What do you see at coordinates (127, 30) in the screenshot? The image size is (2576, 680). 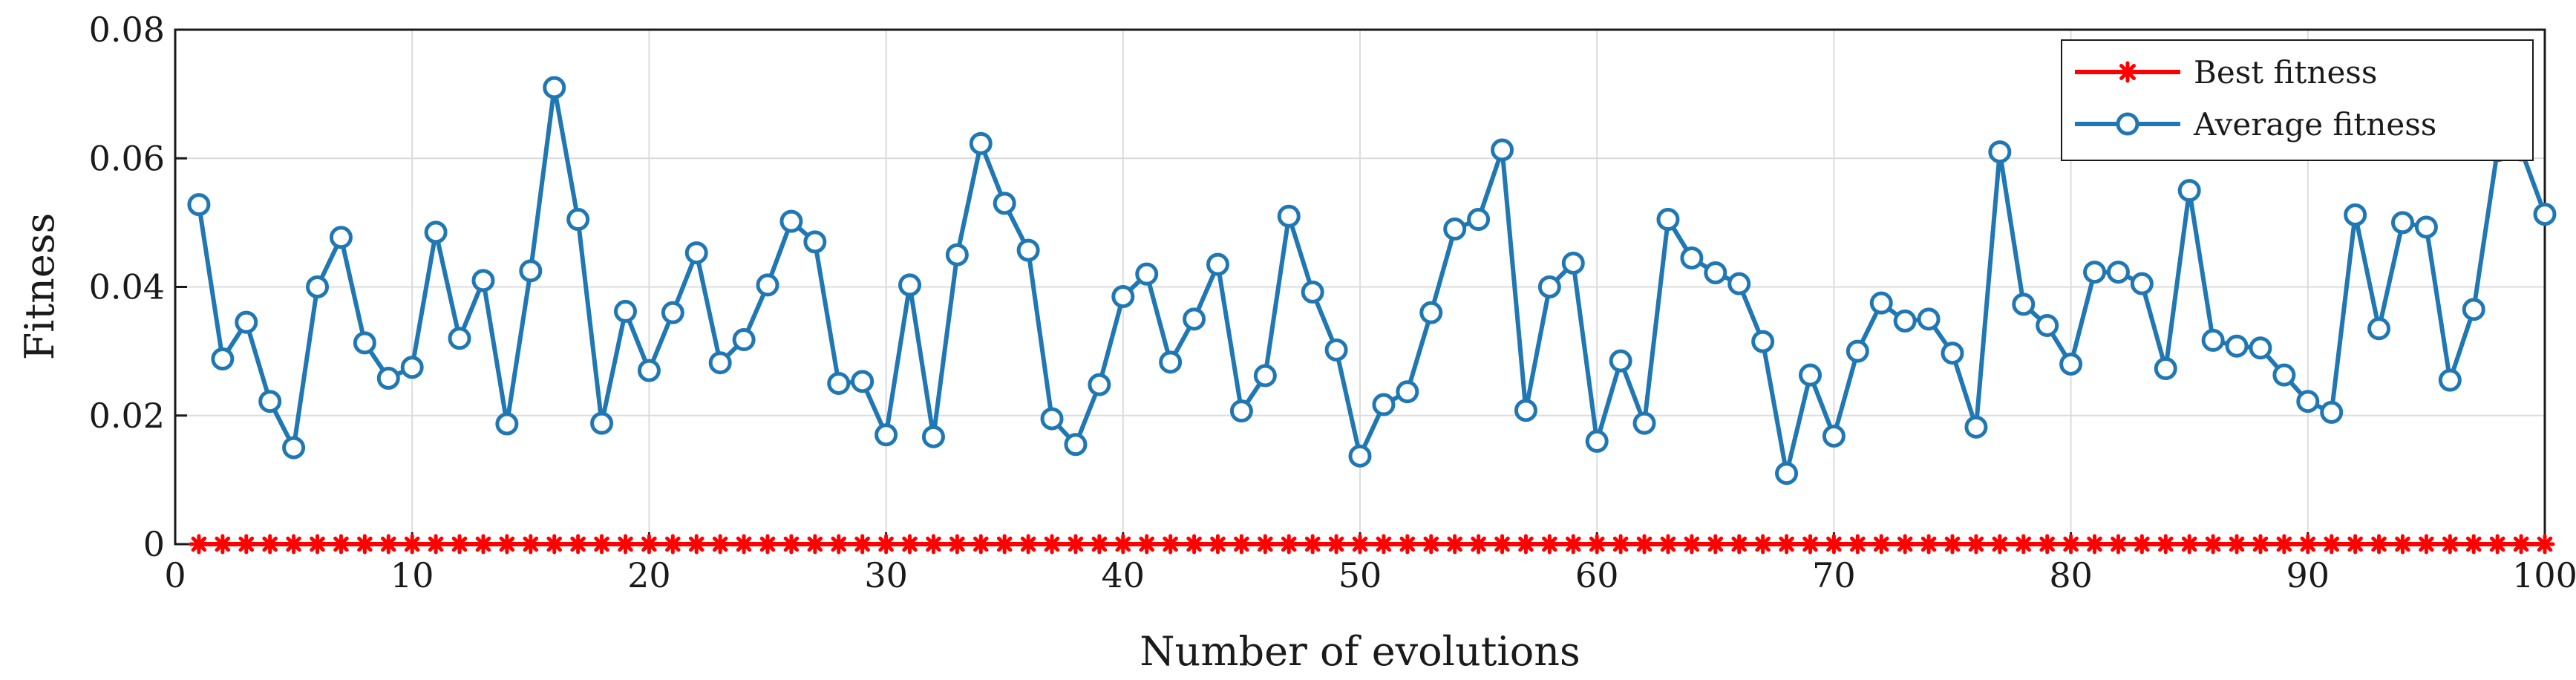 I see `y-tick-label: 0.08` at bounding box center [127, 30].